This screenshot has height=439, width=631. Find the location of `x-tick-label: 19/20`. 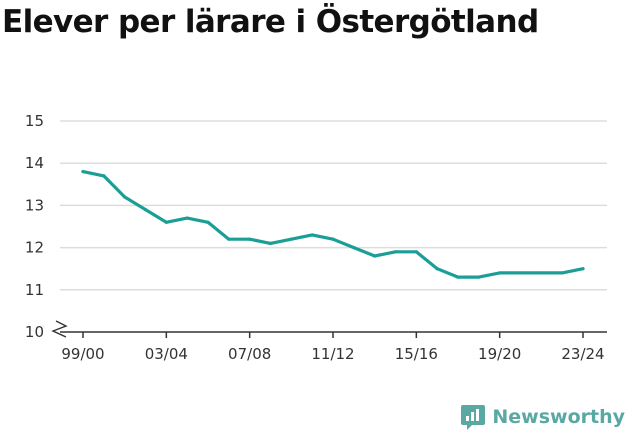

x-tick-label: 19/20 is located at coordinates (499, 354).